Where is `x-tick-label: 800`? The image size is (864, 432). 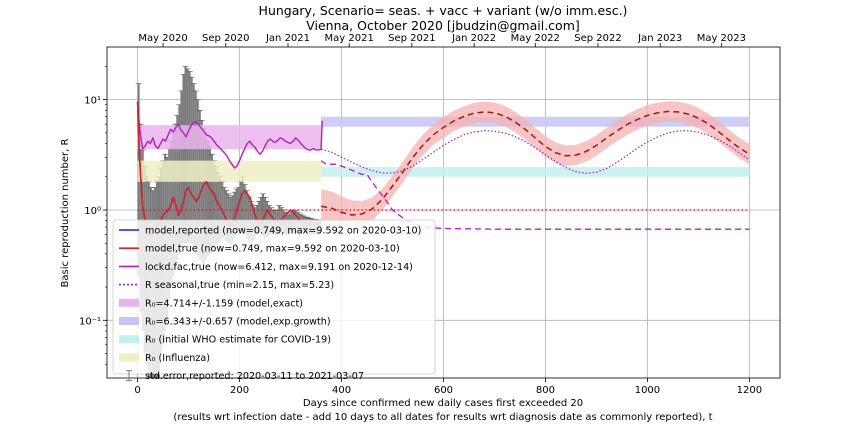 x-tick-label: 800 is located at coordinates (545, 390).